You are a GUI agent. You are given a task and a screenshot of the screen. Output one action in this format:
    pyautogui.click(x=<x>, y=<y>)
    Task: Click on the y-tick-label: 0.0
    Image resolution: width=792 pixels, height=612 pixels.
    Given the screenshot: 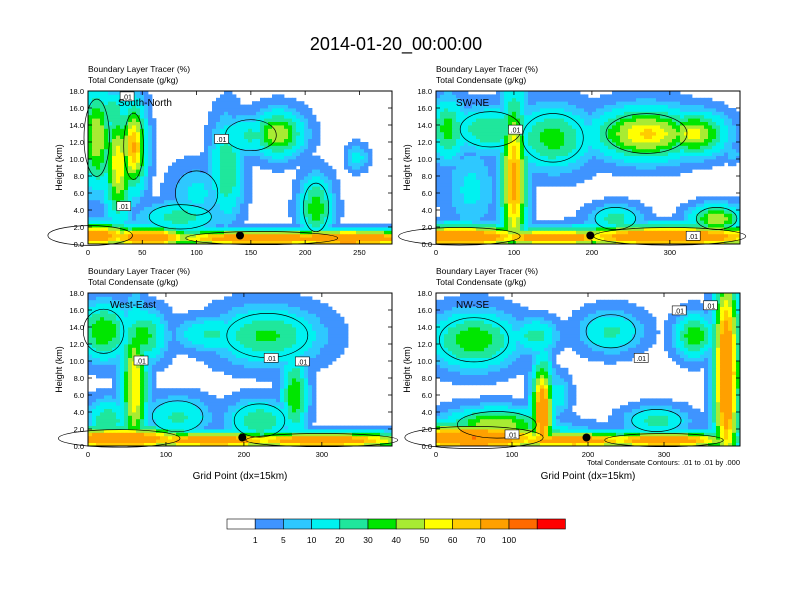 What is the action you would take?
    pyautogui.click(x=79, y=244)
    